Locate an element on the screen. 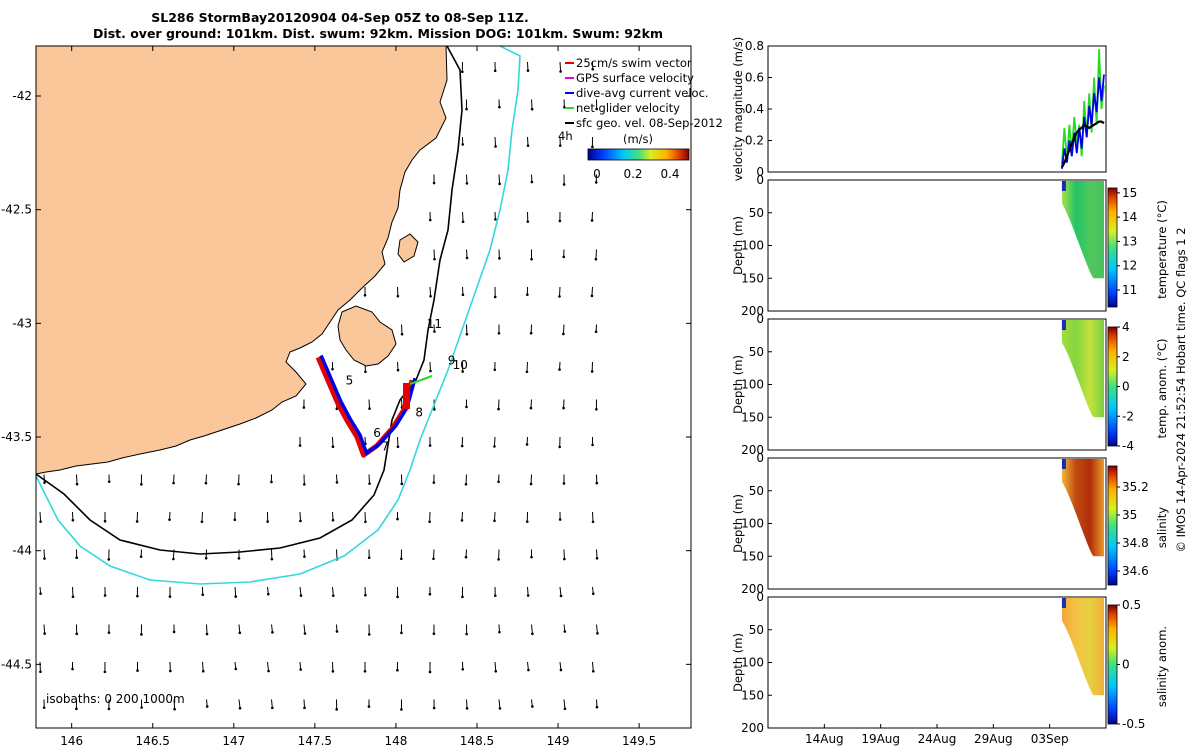 This screenshot has width=1200, height=750. net-glider-velocity-vector is located at coordinates (421, 380).